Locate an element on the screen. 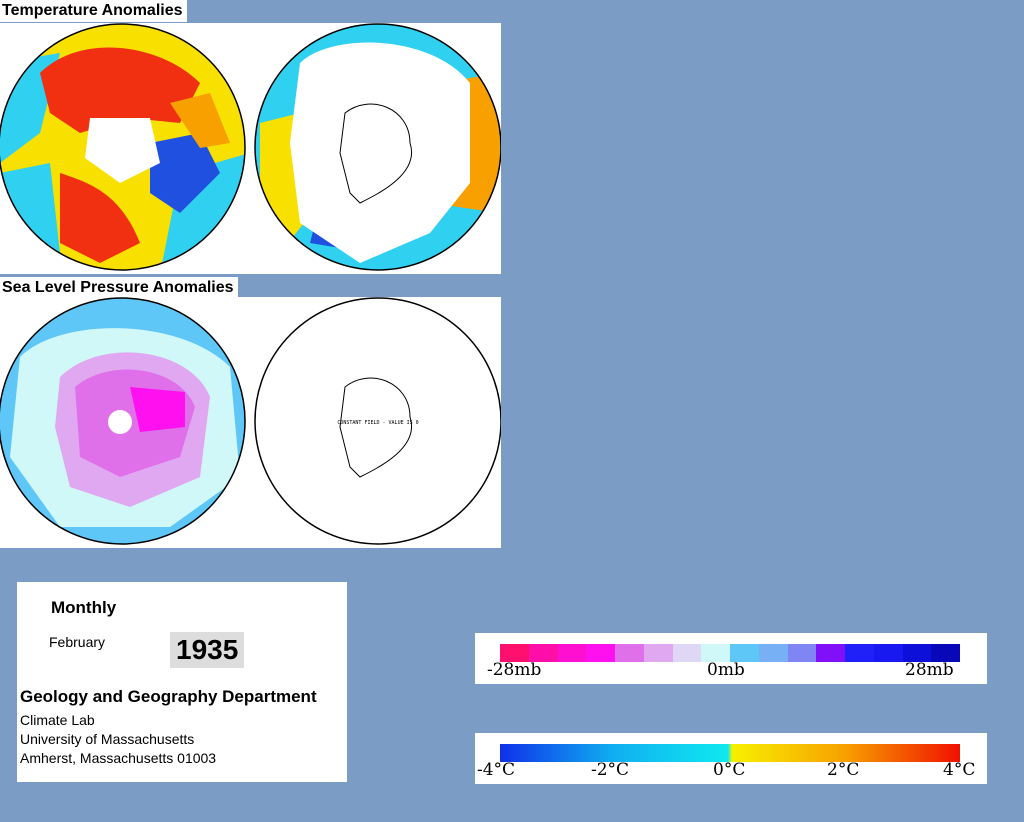 The width and height of the screenshot is (1024, 822). month-label: February is located at coordinates (77, 642).